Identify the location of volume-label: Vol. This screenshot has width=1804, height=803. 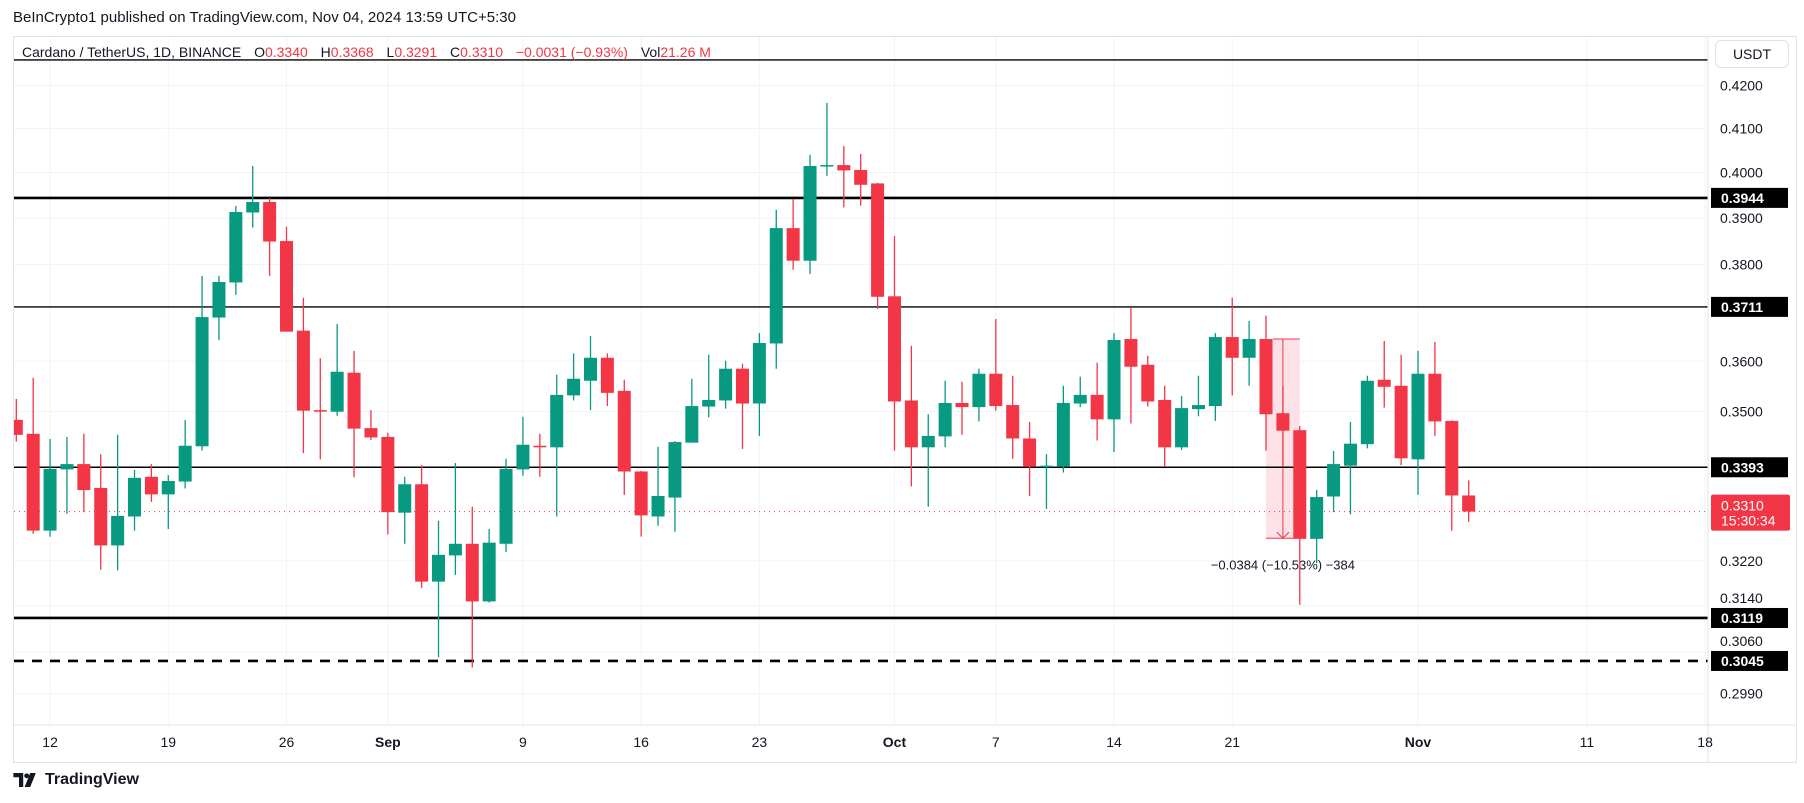
(650, 52).